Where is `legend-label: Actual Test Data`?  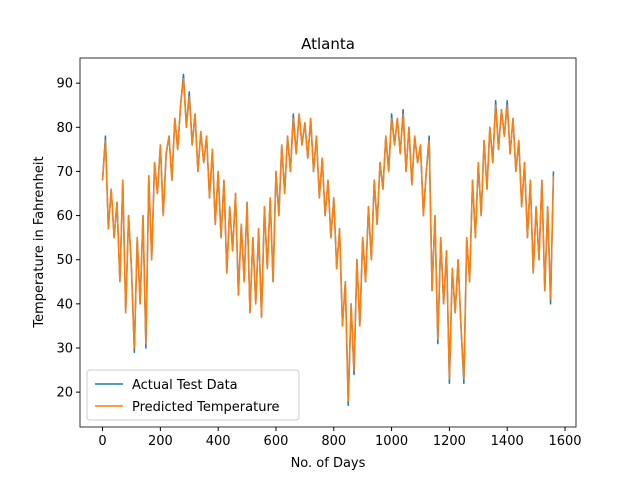 legend-label: Actual Test Data is located at coordinates (185, 385).